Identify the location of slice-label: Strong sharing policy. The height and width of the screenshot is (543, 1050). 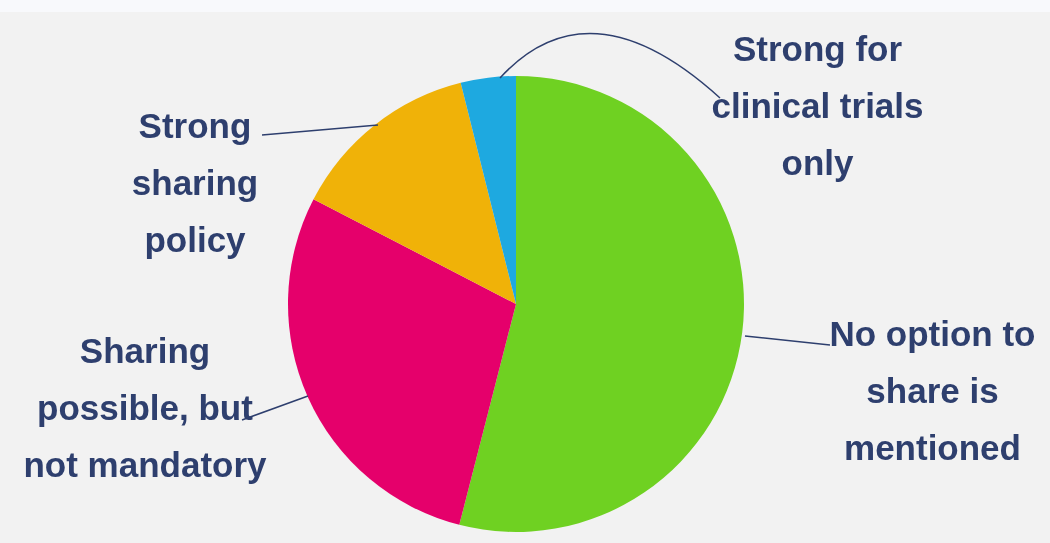
(195, 183).